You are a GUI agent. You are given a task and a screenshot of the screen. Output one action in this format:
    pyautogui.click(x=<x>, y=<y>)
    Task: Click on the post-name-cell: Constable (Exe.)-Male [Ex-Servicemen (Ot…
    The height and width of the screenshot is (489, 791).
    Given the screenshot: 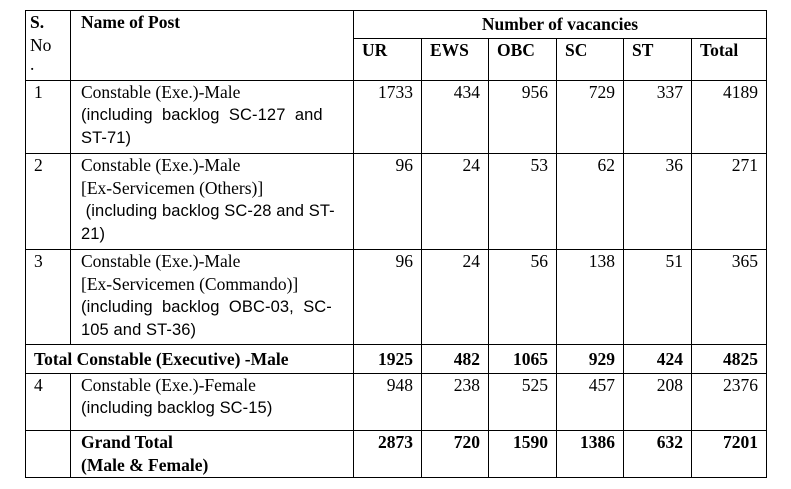 What is the action you would take?
    pyautogui.click(x=212, y=201)
    